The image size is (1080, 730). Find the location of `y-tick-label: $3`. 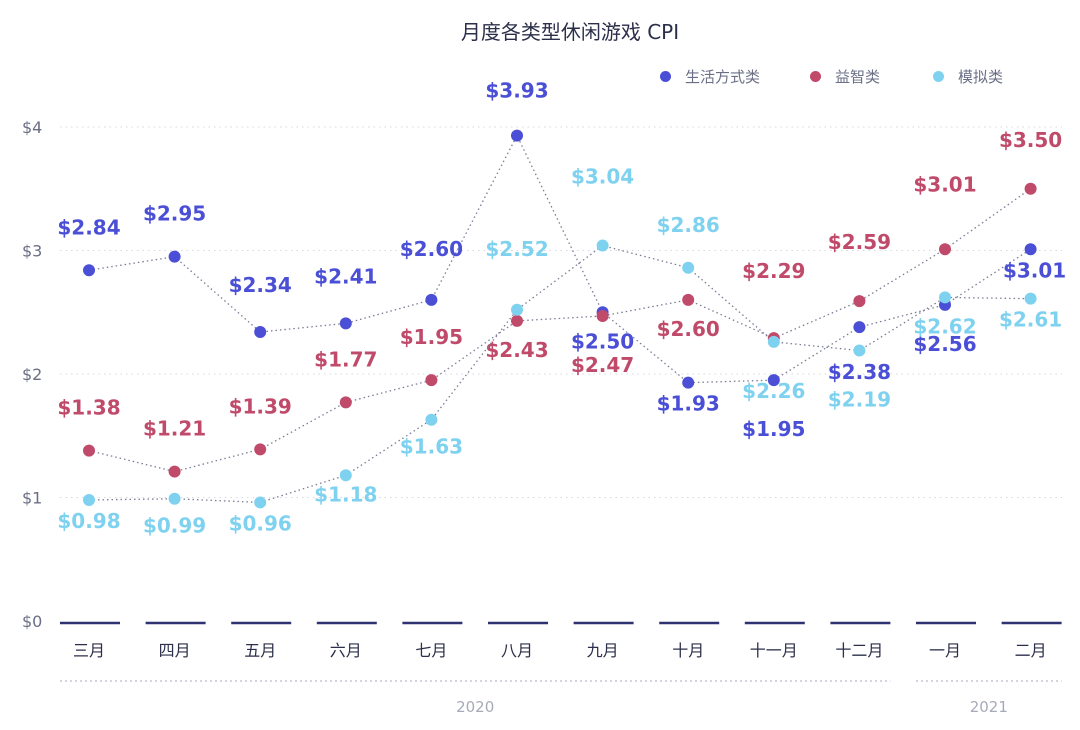

y-tick-label: $3 is located at coordinates (32, 251).